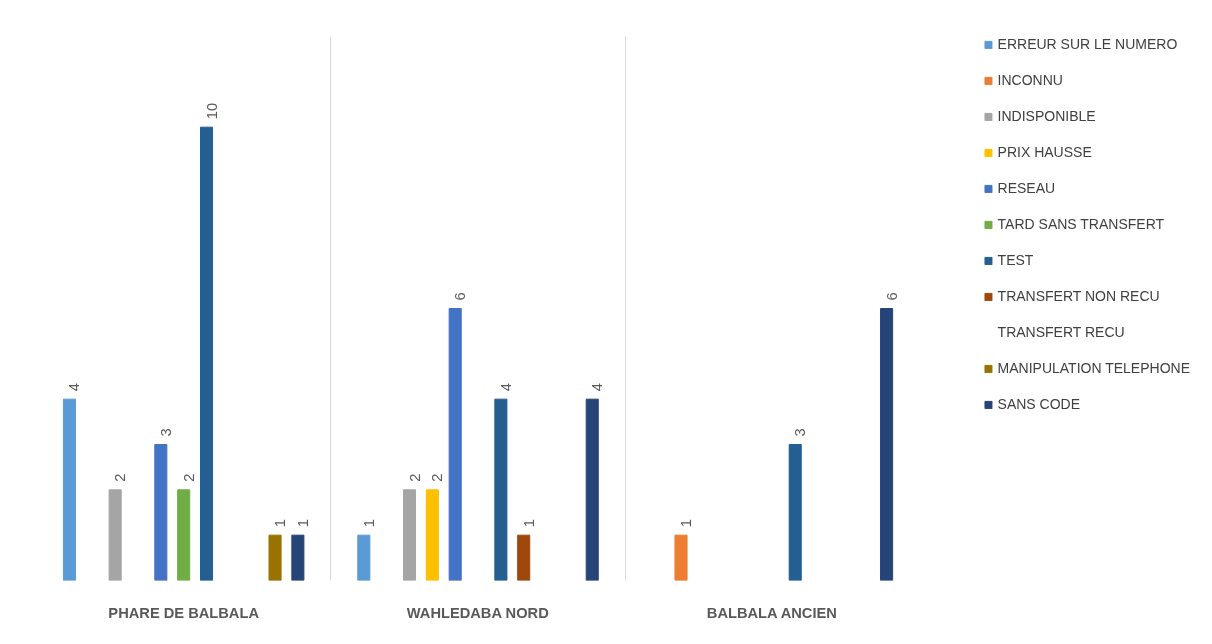  I want to click on x-tick-label: PHARE DE BALBALA, so click(184, 612).